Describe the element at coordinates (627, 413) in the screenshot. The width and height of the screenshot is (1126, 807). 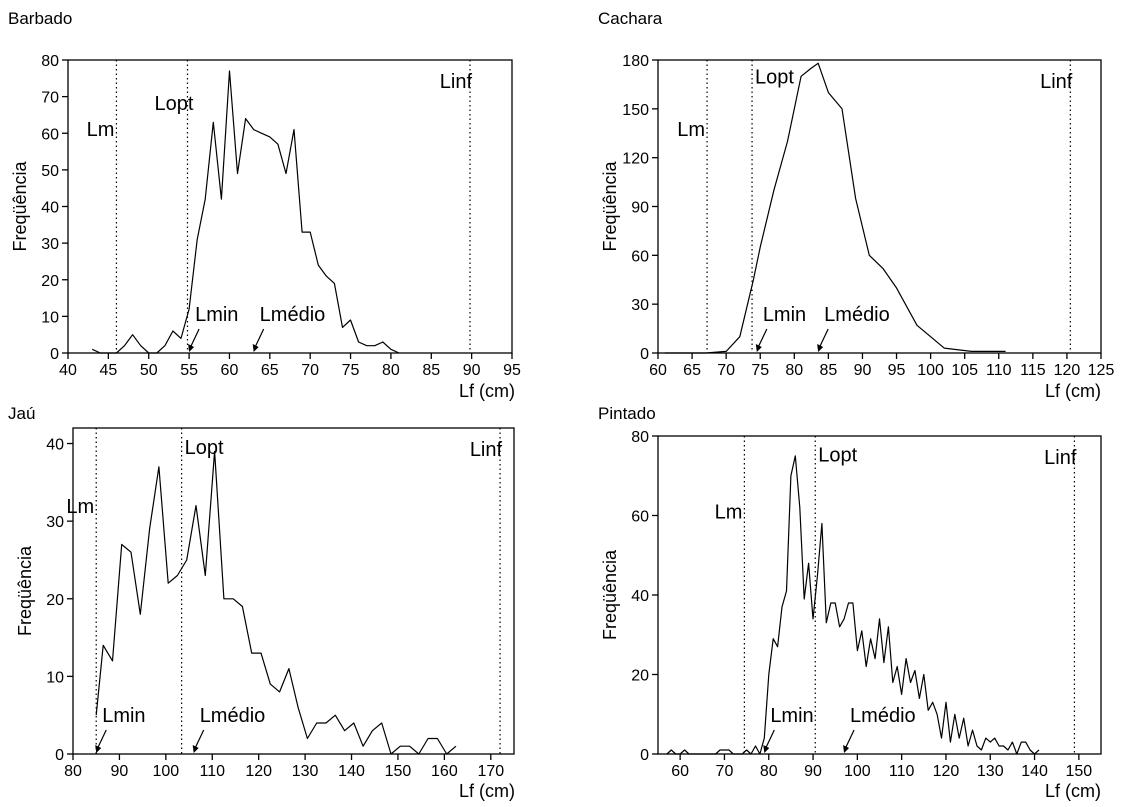
I see `chart-title: Pintado` at that location.